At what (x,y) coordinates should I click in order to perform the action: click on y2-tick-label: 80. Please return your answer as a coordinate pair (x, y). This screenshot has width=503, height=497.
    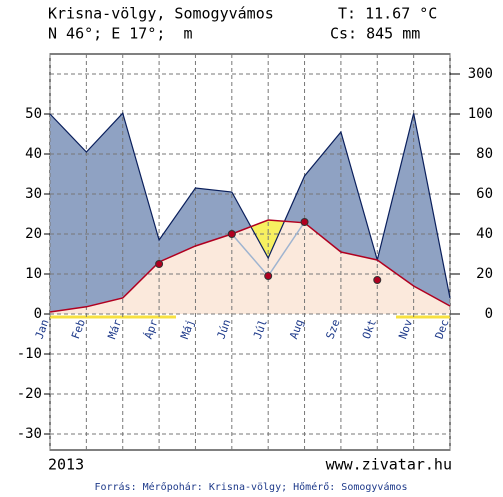
    Looking at the image, I should click on (484, 154).